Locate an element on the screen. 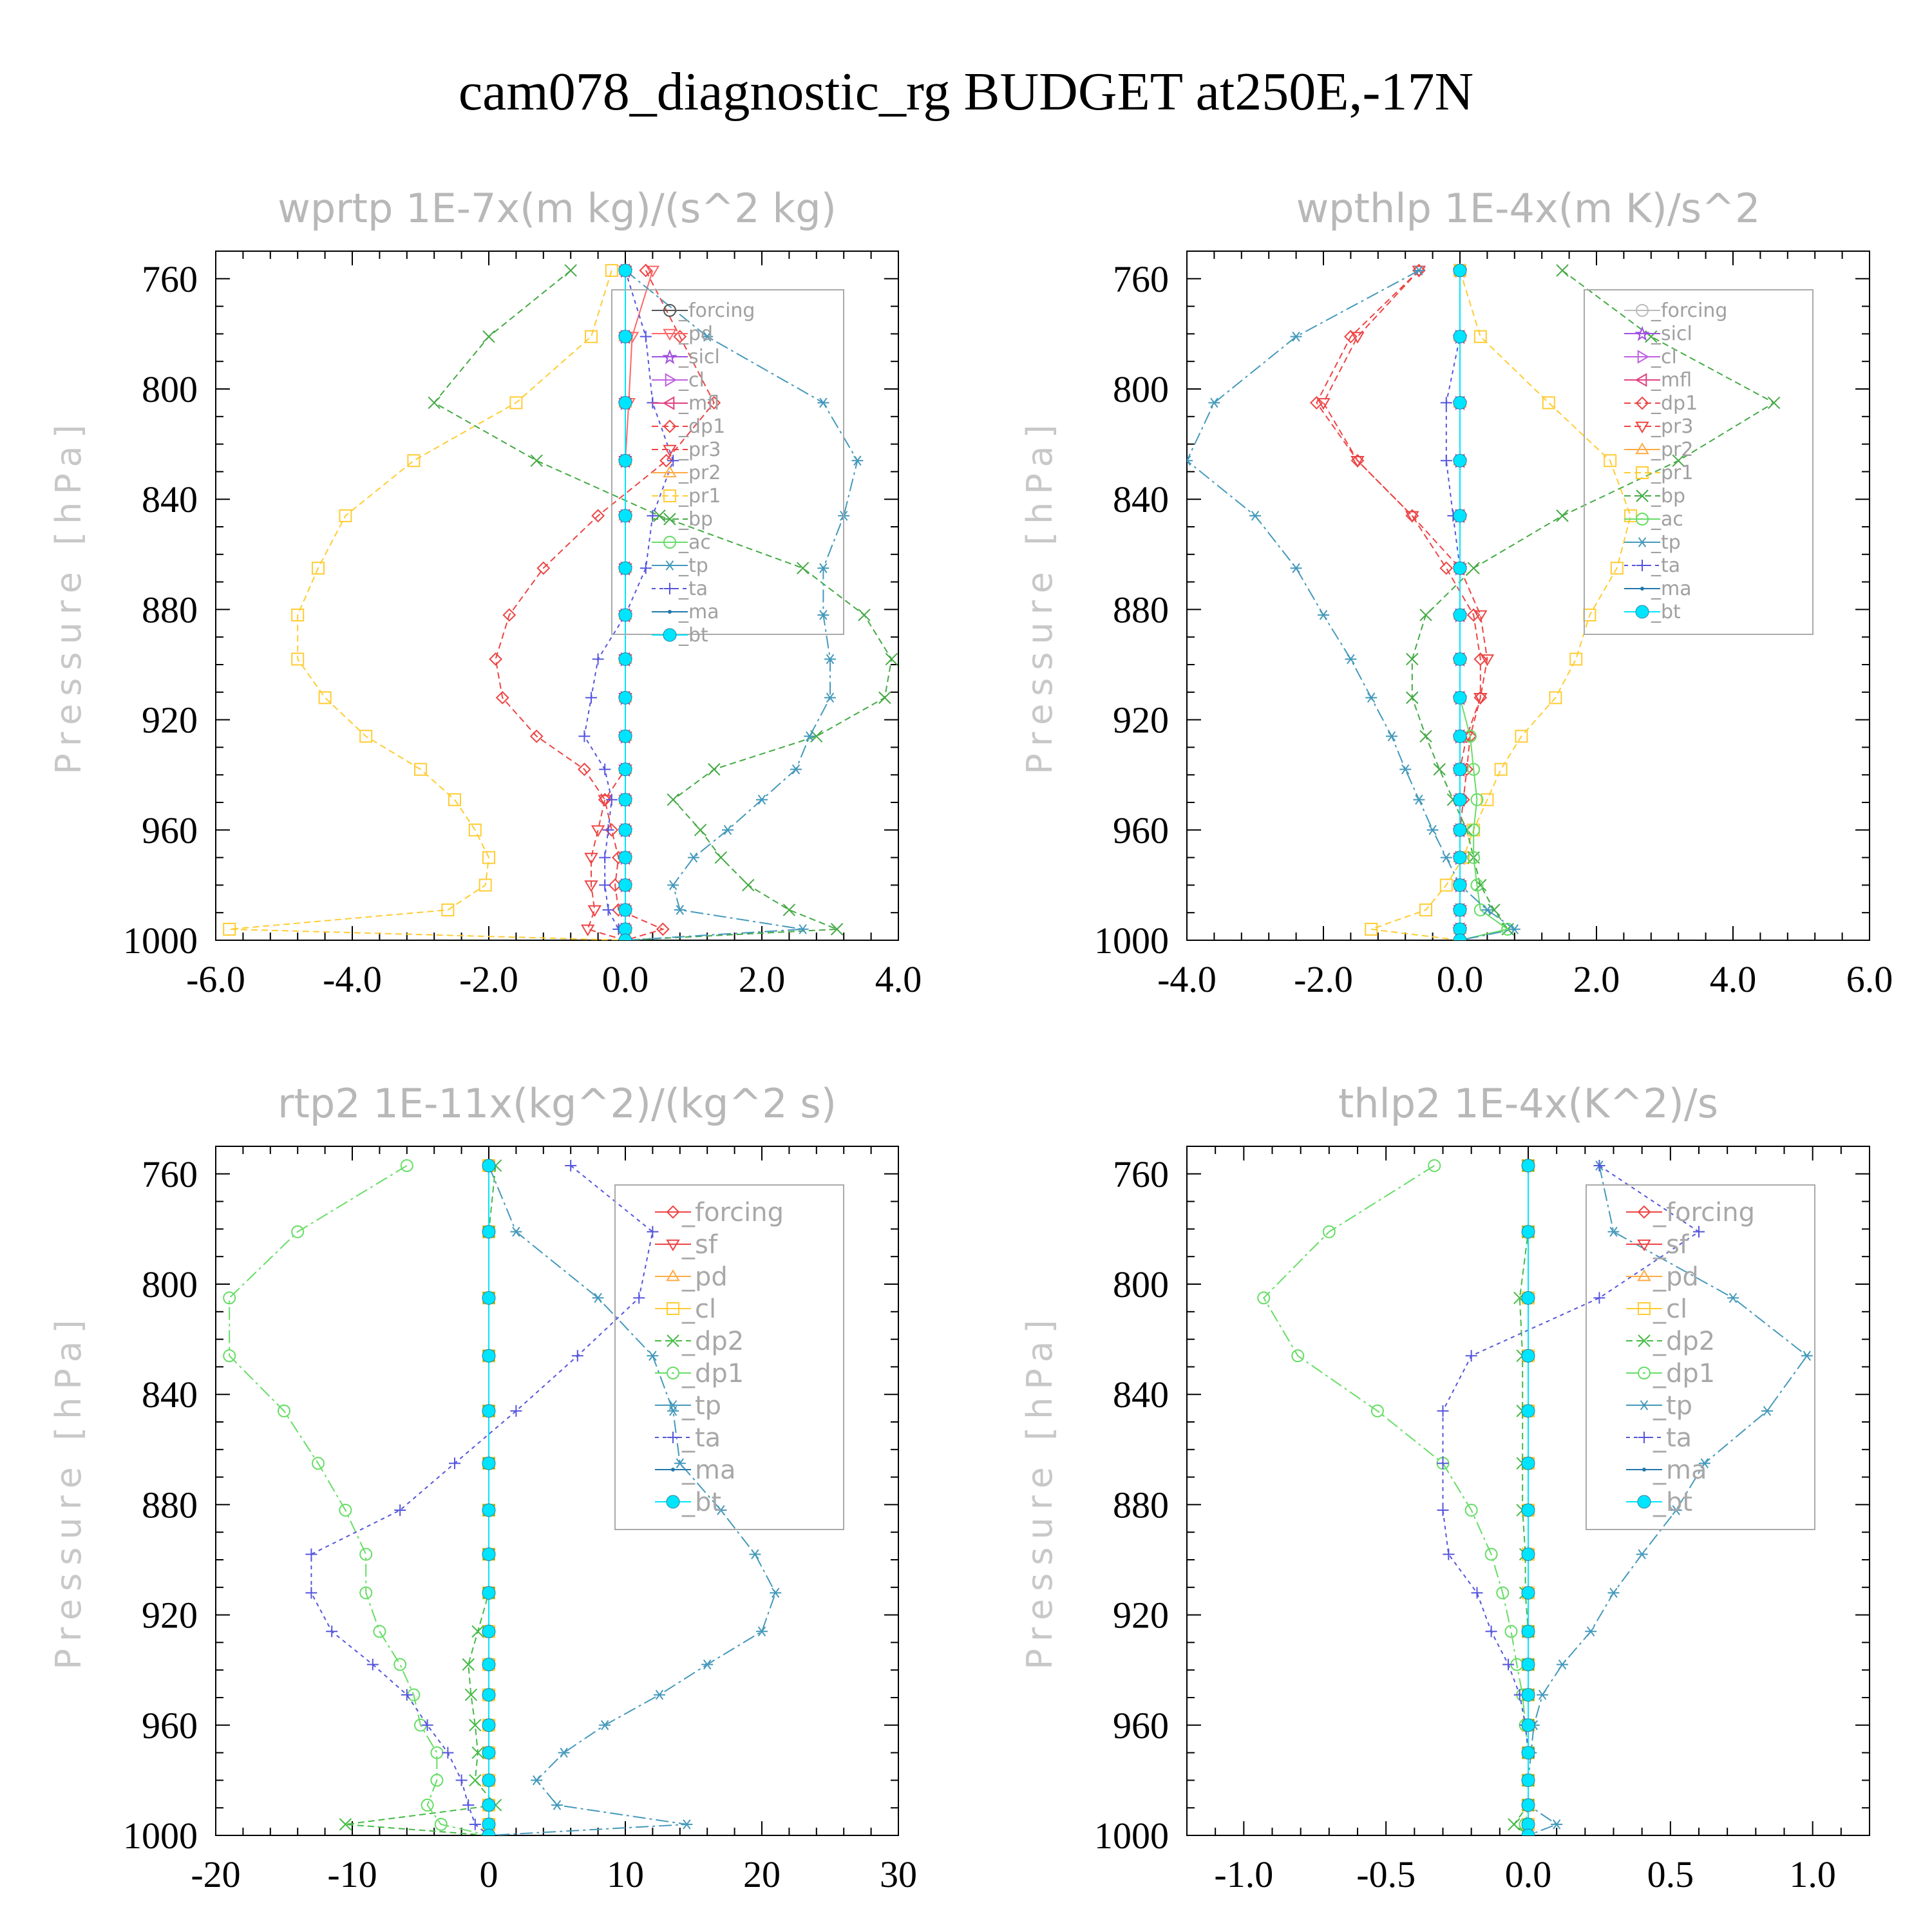 This screenshot has width=1932, height=1932. panel-title: rtp2 1E-11x(kg^2)/(kg^2 s) is located at coordinates (557, 1103).